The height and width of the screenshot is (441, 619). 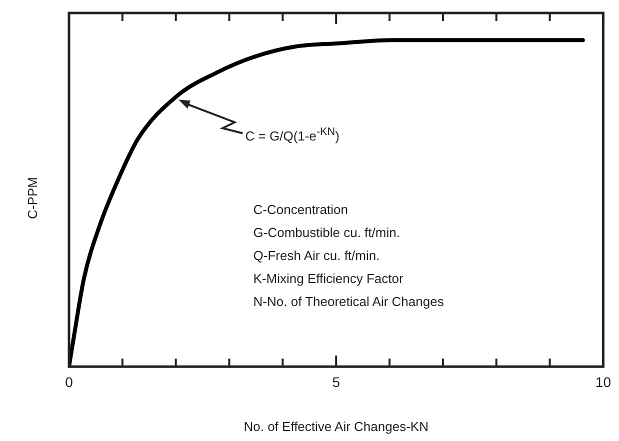 What do you see at coordinates (336, 426) in the screenshot?
I see `x-axis-title: No. of Effective Air Changes-KN` at bounding box center [336, 426].